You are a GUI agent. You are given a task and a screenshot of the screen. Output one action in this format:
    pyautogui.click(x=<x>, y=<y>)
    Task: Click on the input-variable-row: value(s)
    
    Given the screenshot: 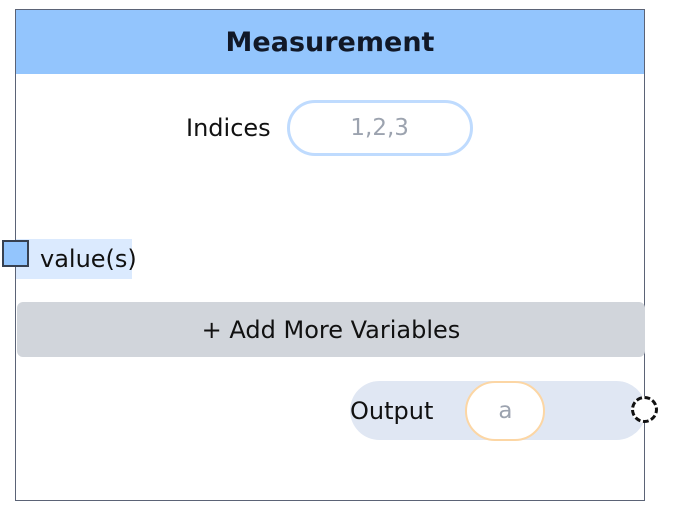 What is the action you would take?
    pyautogui.click(x=76, y=259)
    